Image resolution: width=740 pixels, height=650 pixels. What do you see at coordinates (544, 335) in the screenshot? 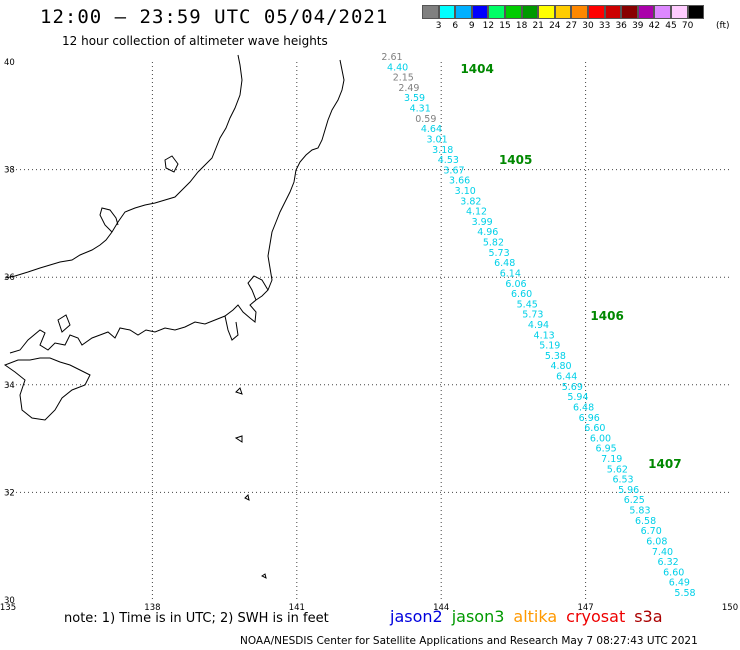
I see `track-value: 4.13` at bounding box center [544, 335].